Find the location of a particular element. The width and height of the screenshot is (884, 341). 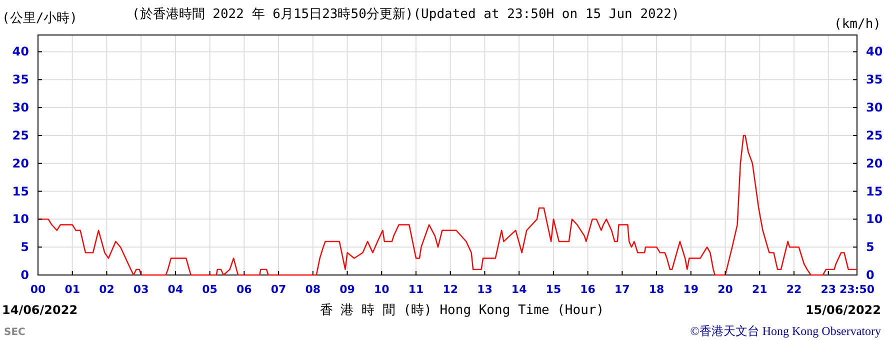

x-tick-label: 10 is located at coordinates (382, 289).